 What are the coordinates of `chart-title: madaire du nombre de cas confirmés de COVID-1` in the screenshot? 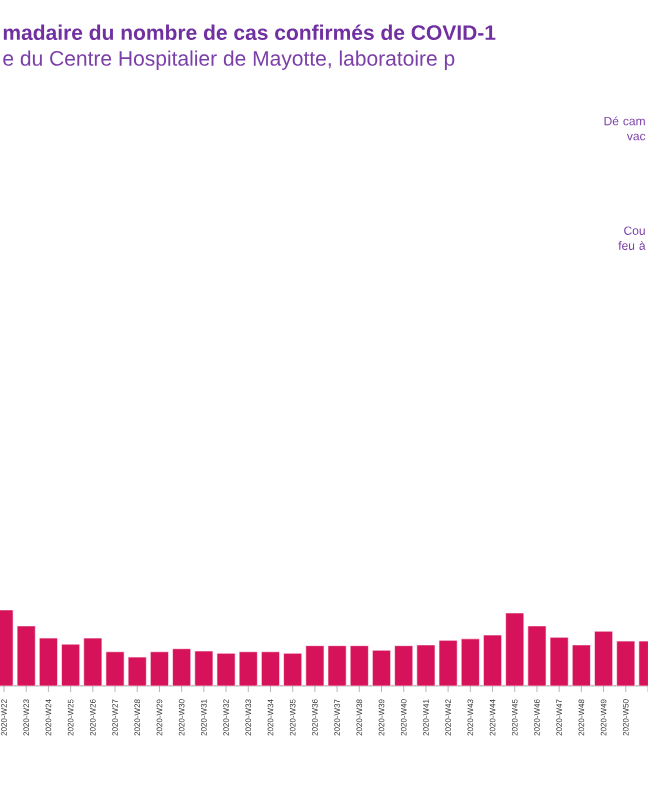 It's located at (249, 32).